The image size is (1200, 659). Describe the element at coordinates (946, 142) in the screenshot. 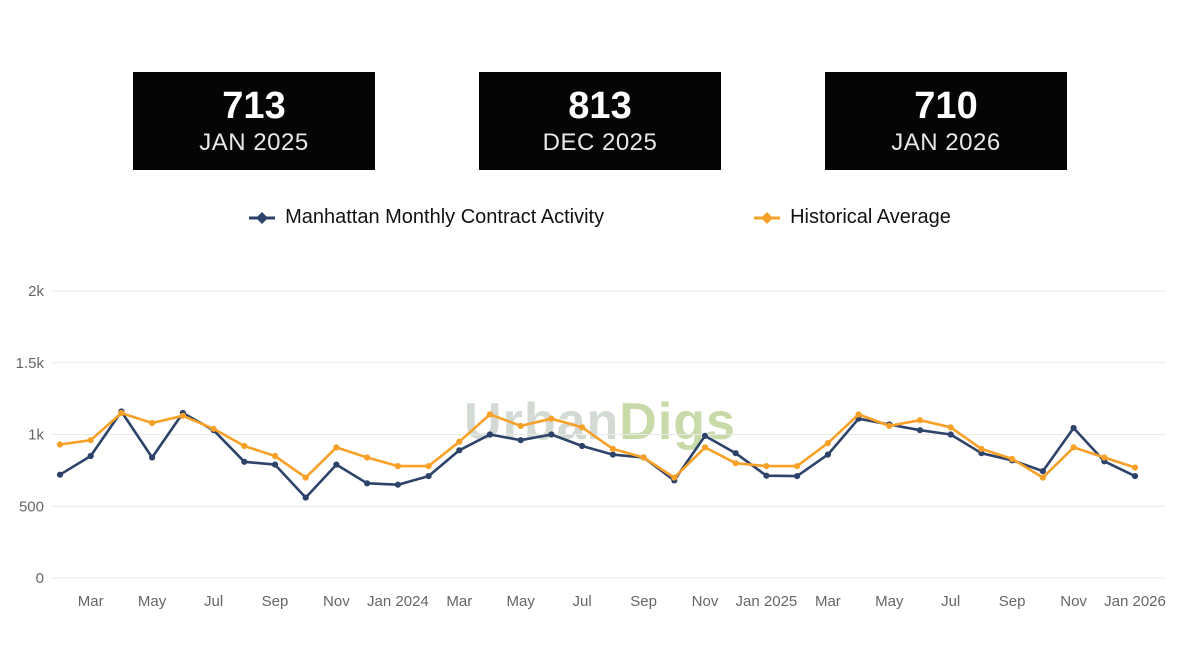

I see `stat-label: JAN 2026` at that location.